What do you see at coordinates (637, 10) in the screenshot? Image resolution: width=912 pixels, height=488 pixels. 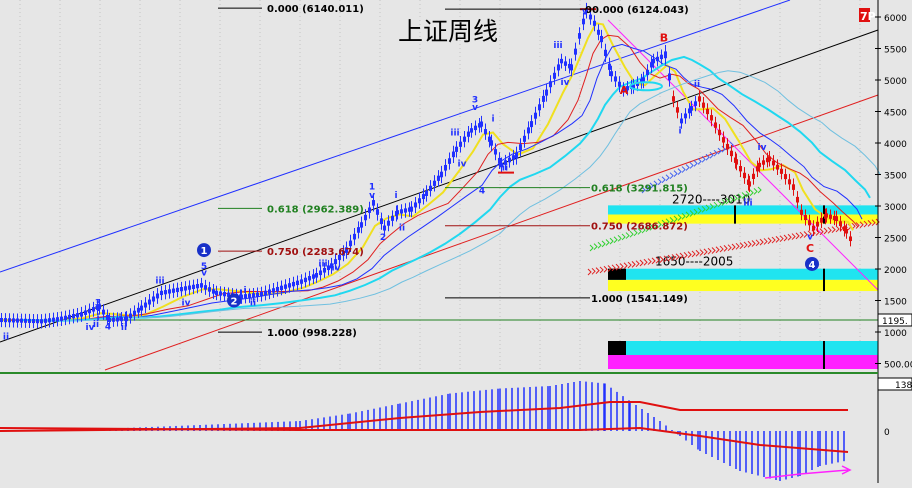 I see `fib-right-label: 00.000 (6124.043)` at bounding box center [637, 10].